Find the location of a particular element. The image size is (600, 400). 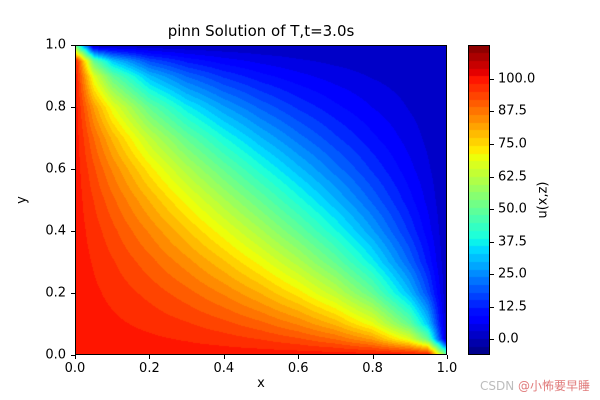

x-tick-label: 0.0 is located at coordinates (75, 368).